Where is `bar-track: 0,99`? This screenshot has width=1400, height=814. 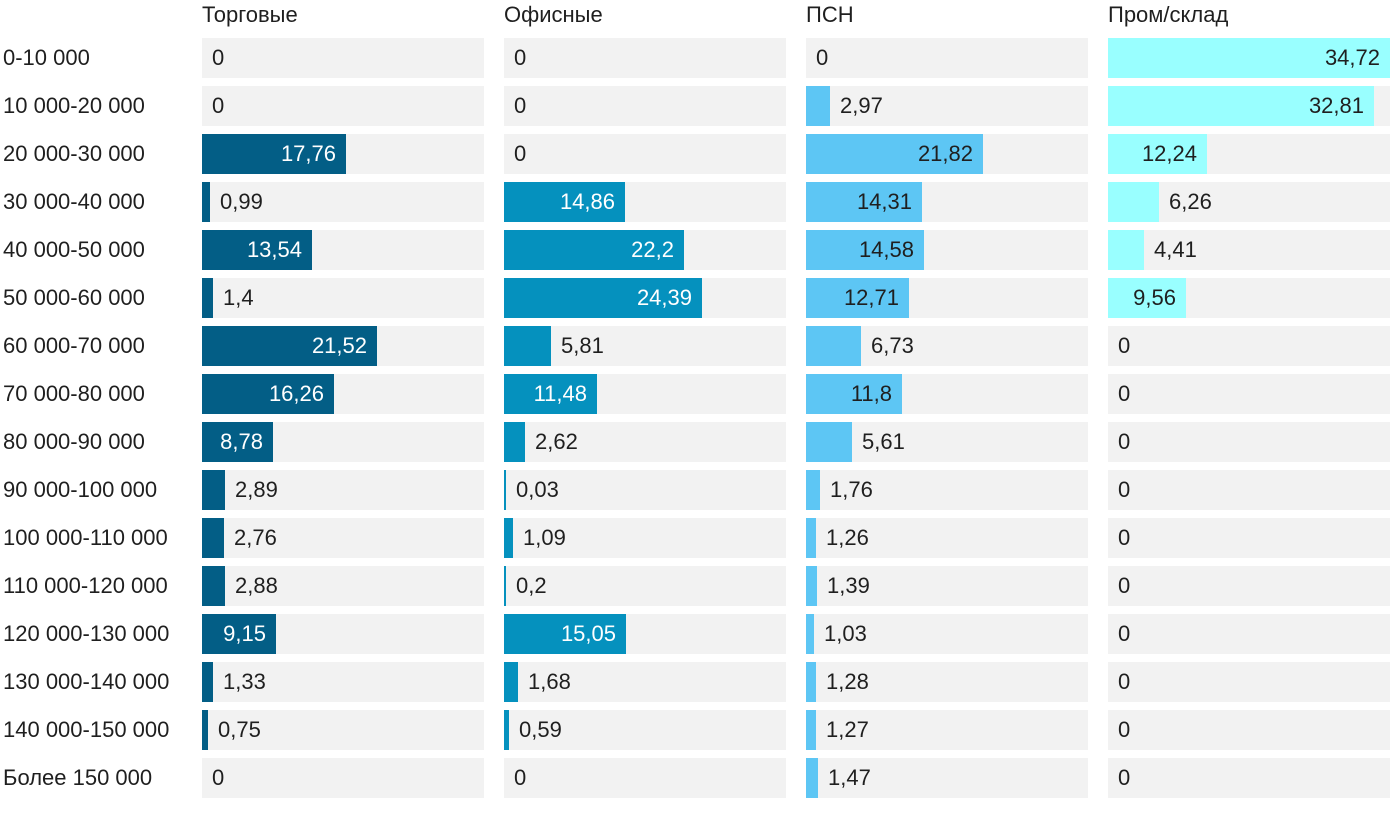
bar-track: 0,99 is located at coordinates (343, 202).